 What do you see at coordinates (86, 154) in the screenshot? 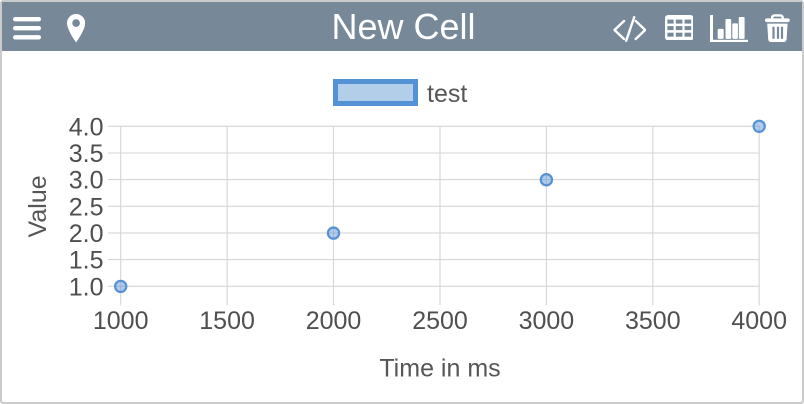
I see `svg-text: 3.5` at bounding box center [86, 154].